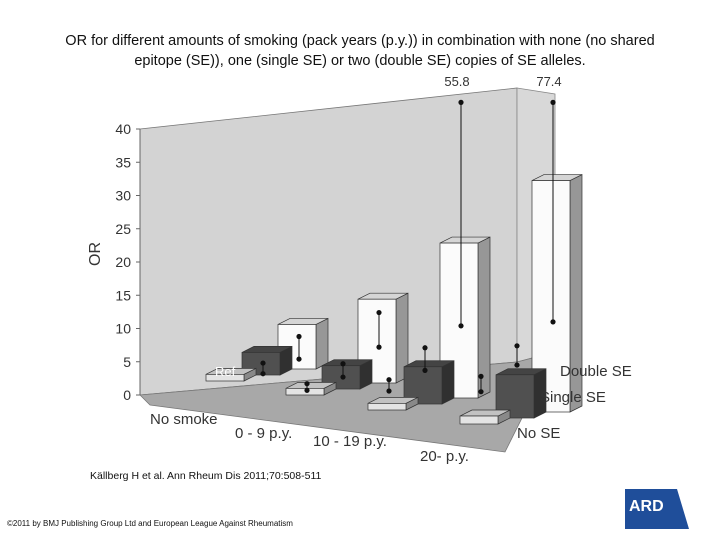 The image size is (720, 540). I want to click on category-label: 20- p.y., so click(444, 456).